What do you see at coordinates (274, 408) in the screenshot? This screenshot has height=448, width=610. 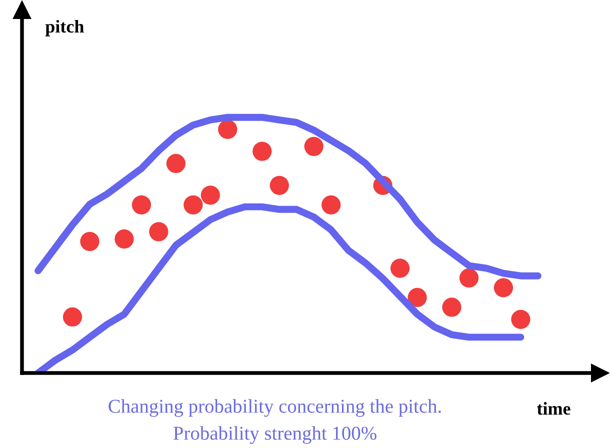 I see `text: Changing probability concerning the pitch.` at bounding box center [274, 408].